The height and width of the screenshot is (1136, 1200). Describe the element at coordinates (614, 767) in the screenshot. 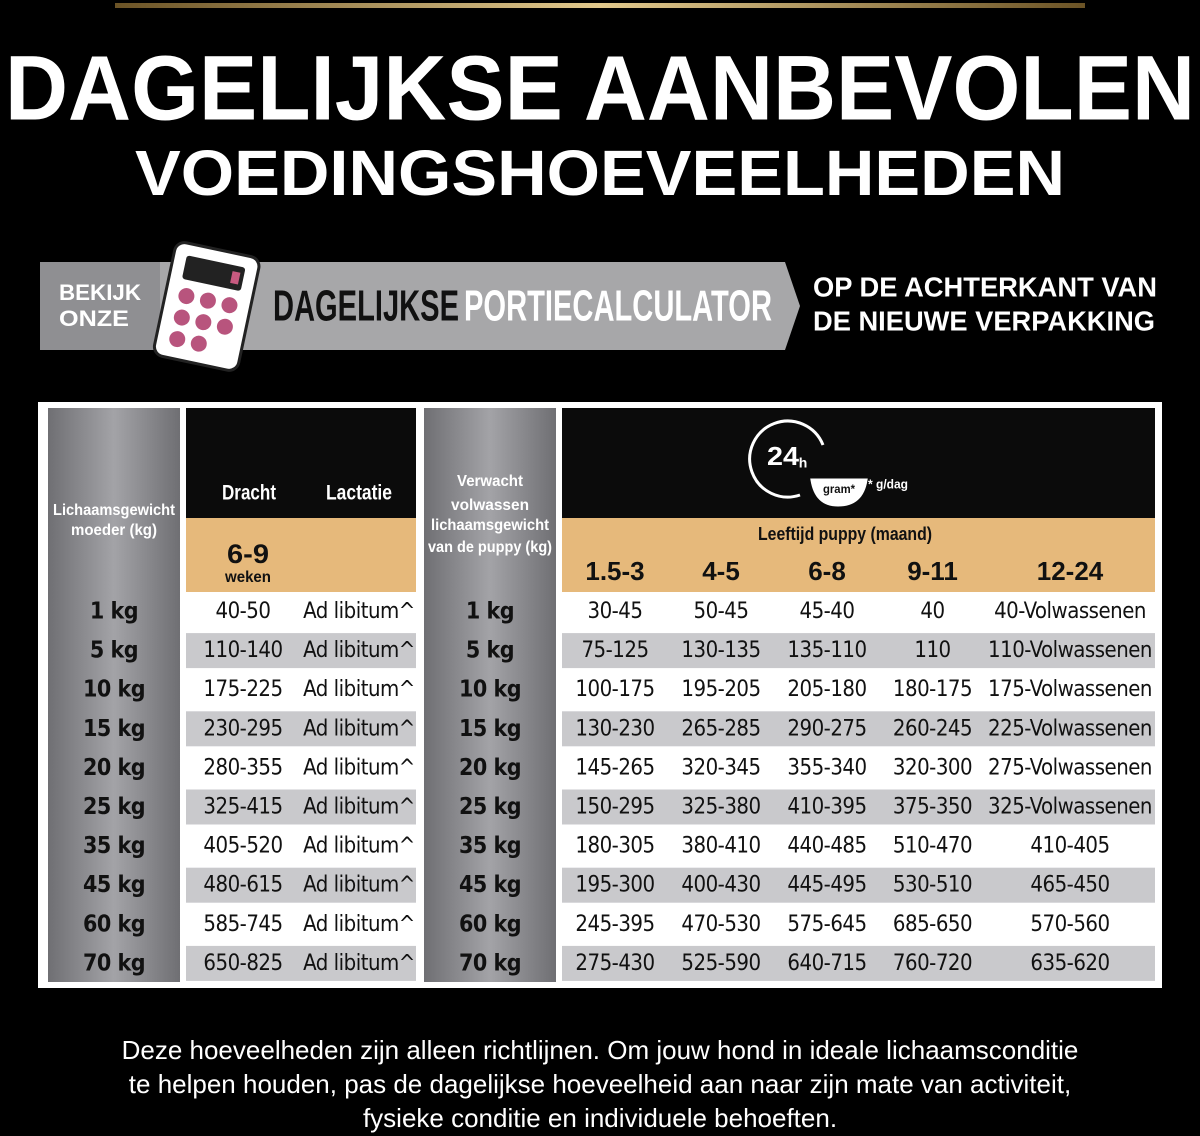

I see `value-cell: 145-265` at that location.